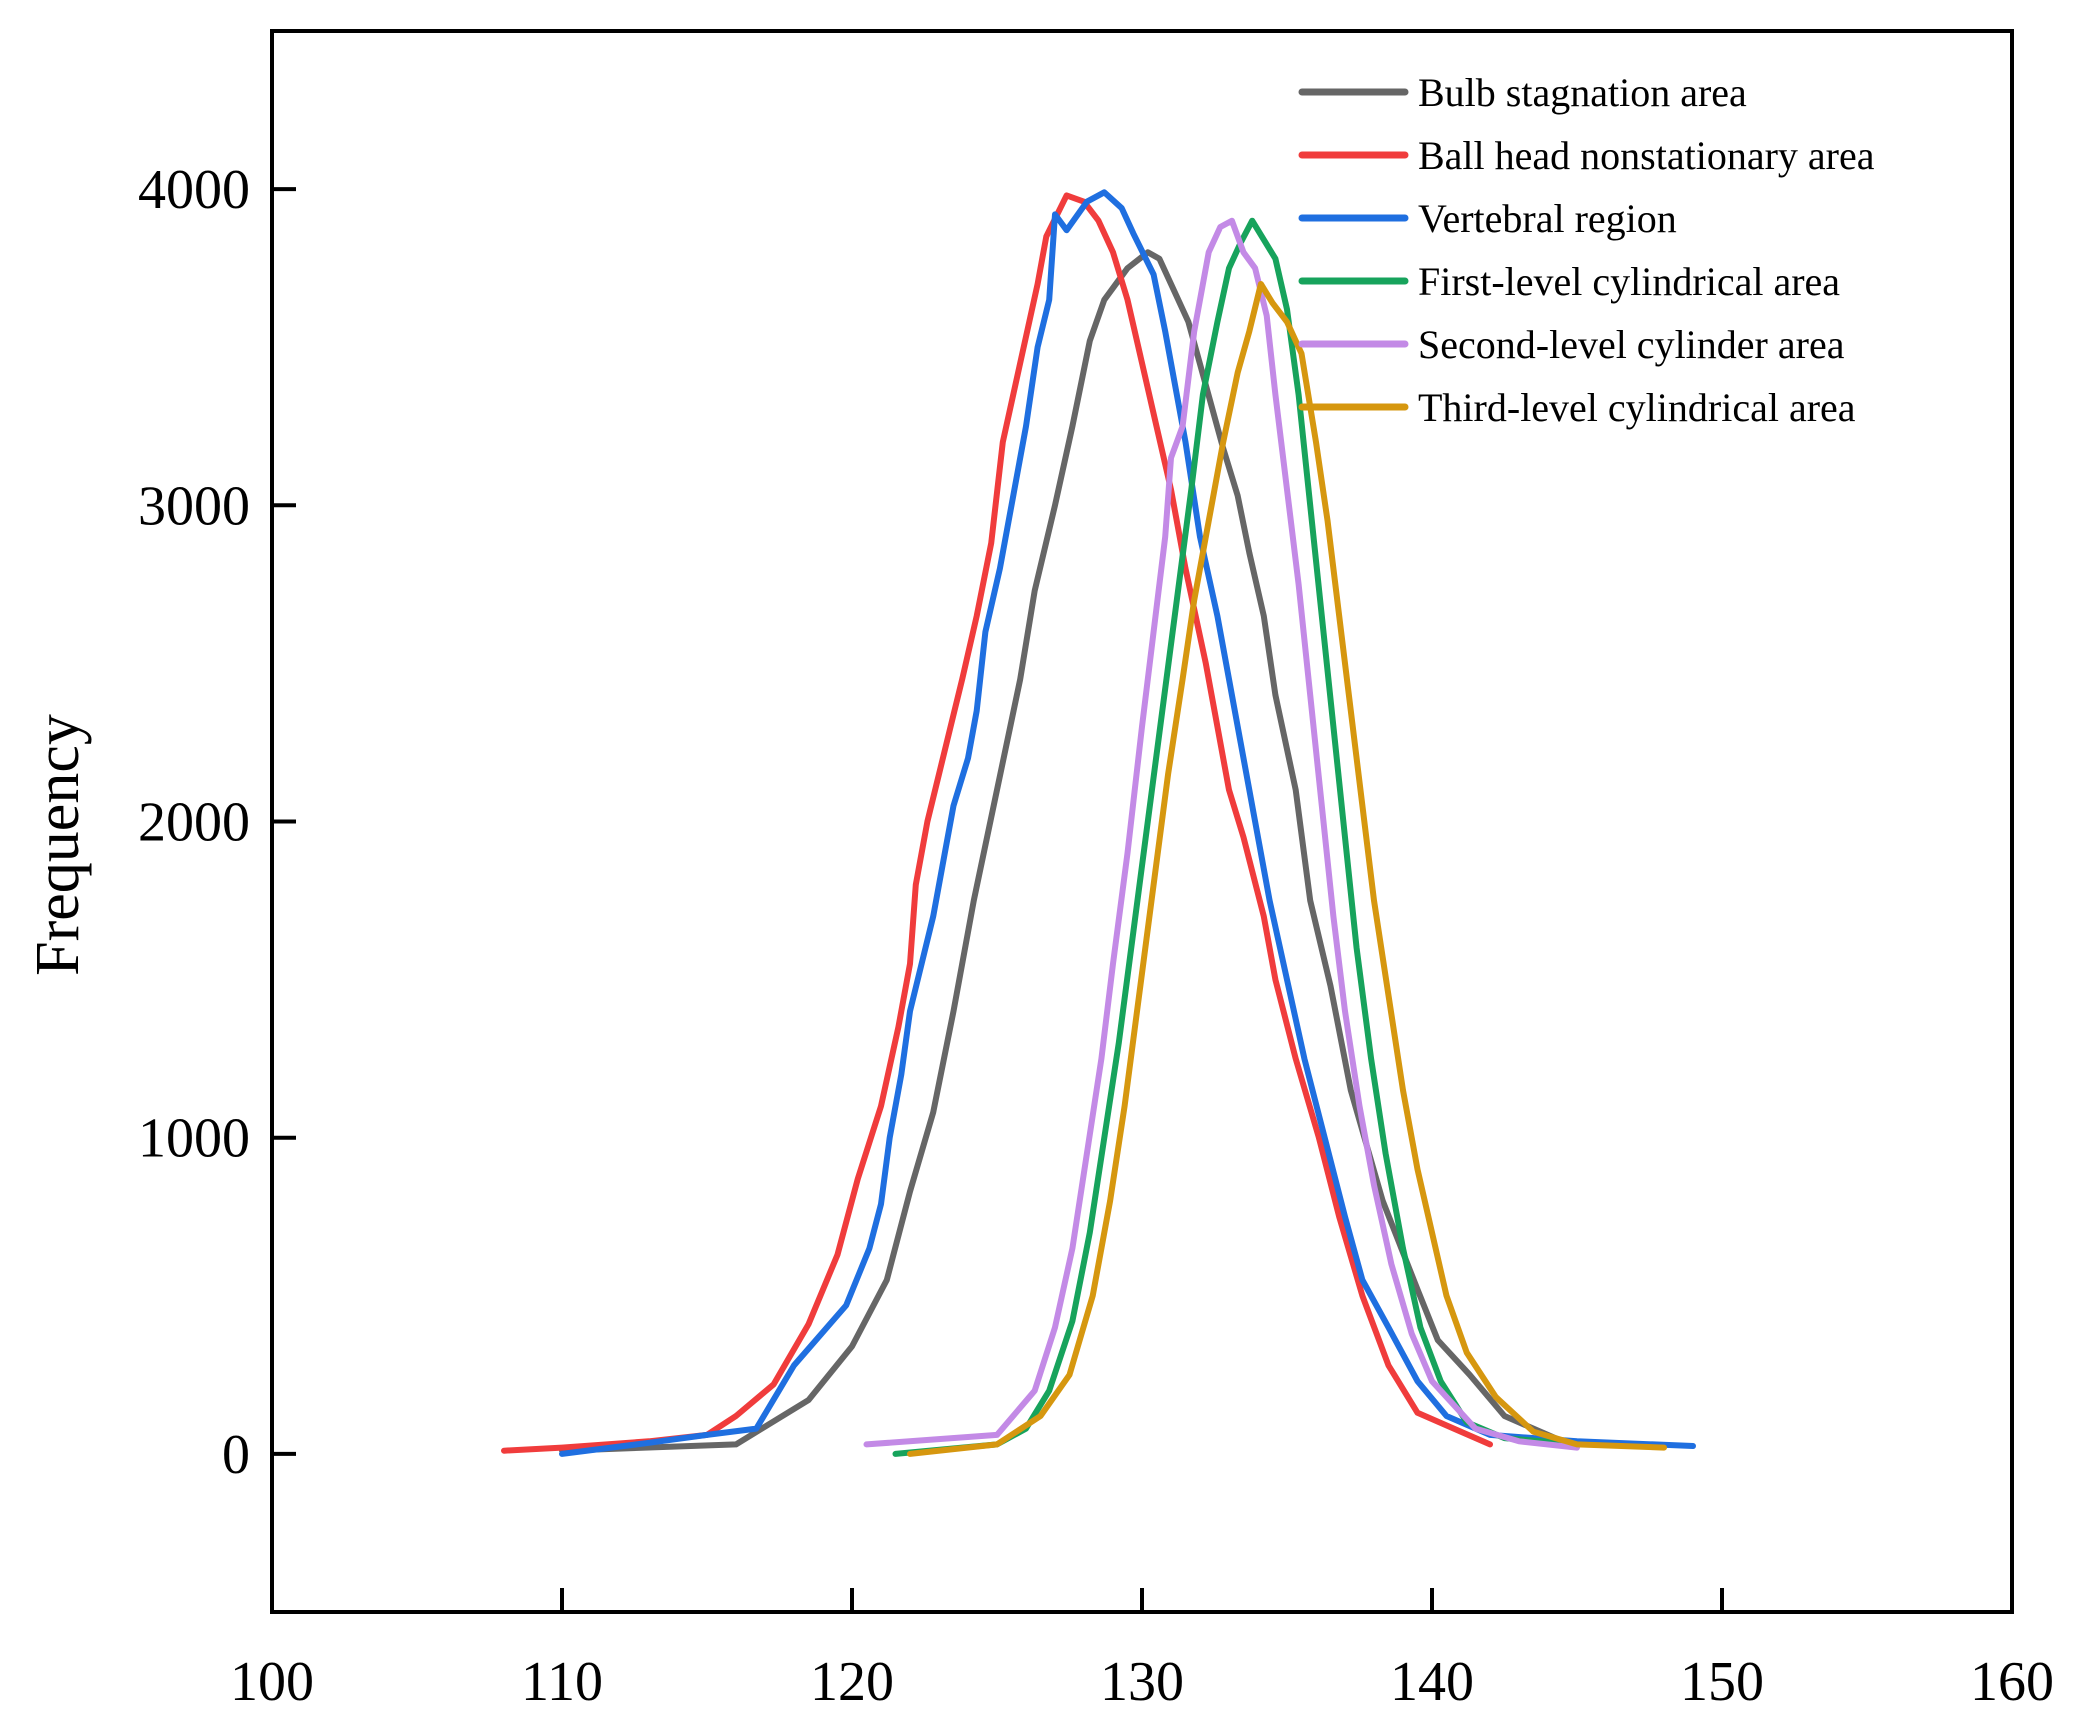 The height and width of the screenshot is (1733, 2078). I want to click on legend-label-second-level-cylinder-area: Second-level cylinder area, so click(1631, 344).